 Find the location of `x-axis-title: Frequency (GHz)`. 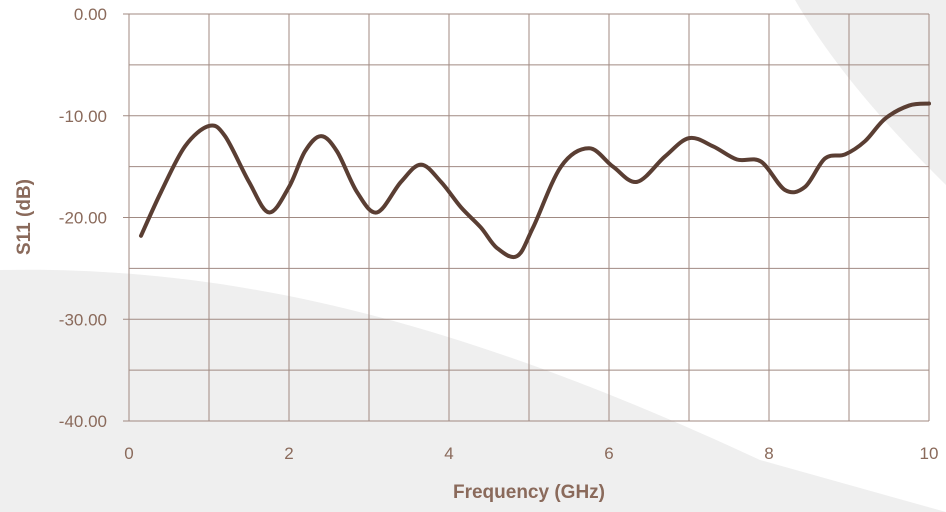

x-axis-title: Frequency (GHz) is located at coordinates (529, 492).